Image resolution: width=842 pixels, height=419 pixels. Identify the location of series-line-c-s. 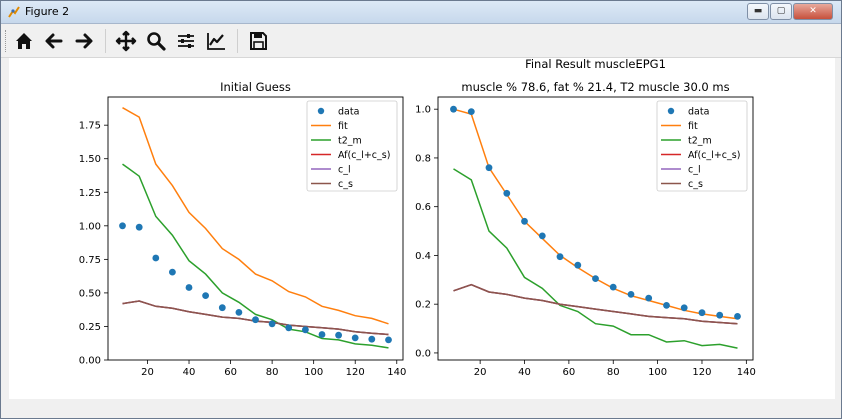
(595, 304).